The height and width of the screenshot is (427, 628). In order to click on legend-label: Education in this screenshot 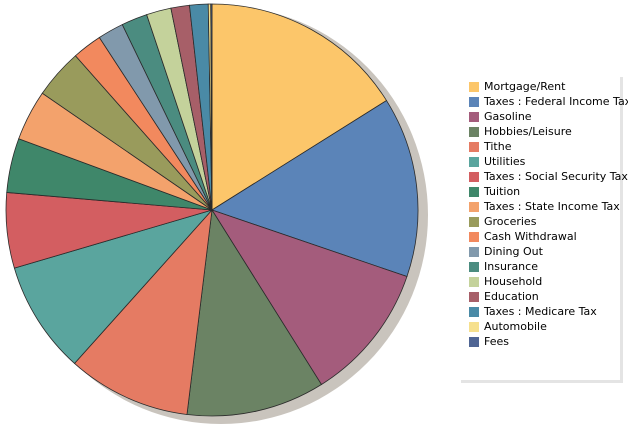, I will do `click(511, 296)`.